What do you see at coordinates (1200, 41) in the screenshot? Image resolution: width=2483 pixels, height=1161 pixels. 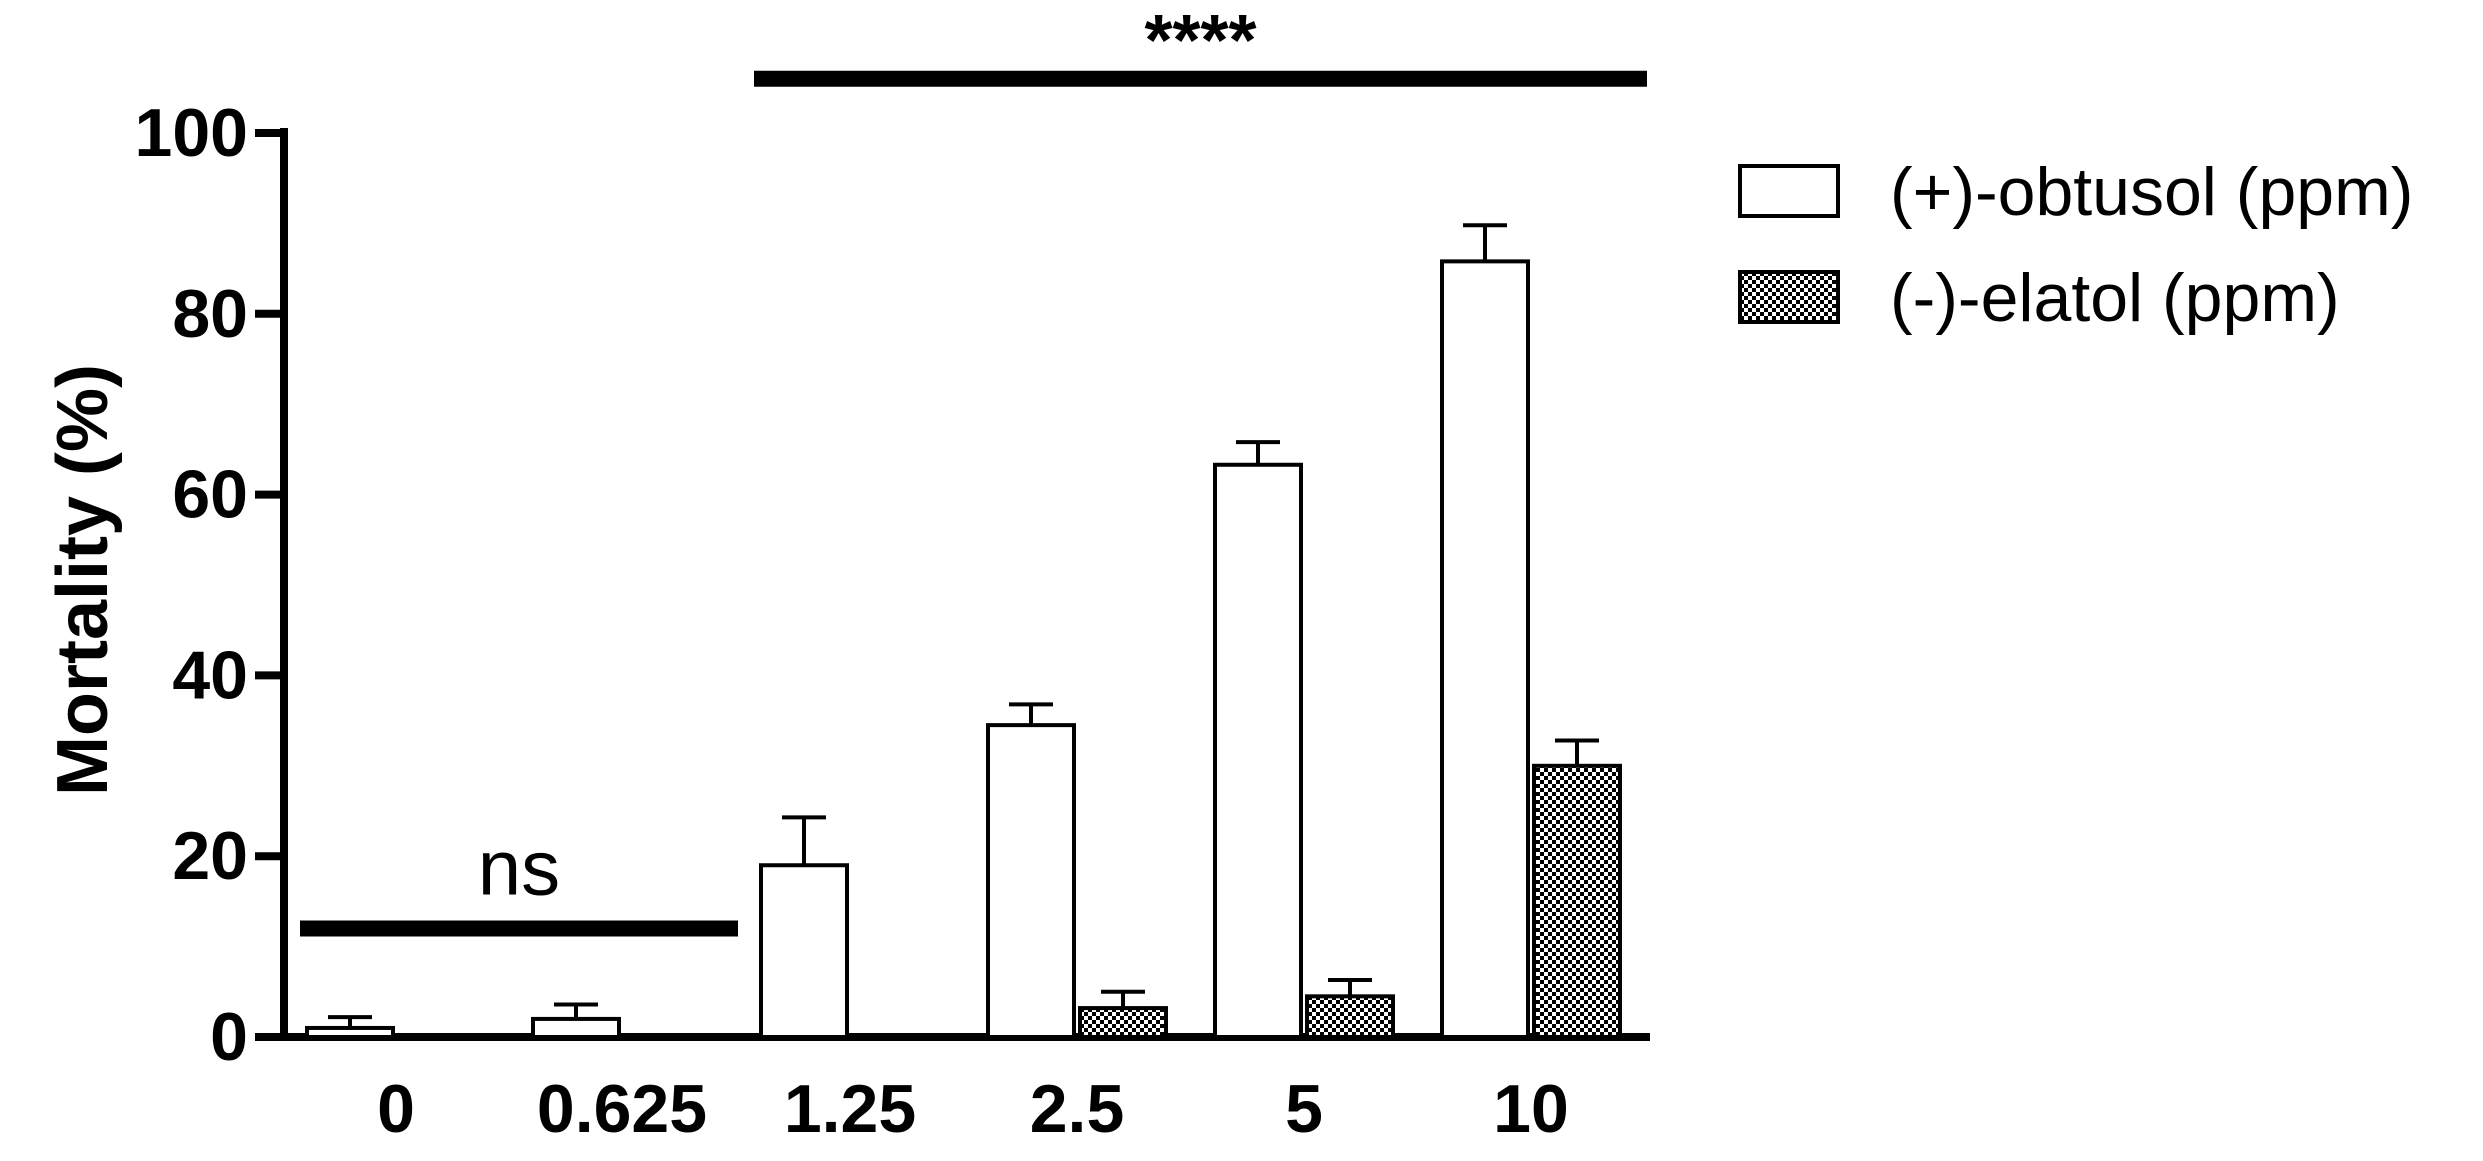 I see `significance-label: ****` at bounding box center [1200, 41].